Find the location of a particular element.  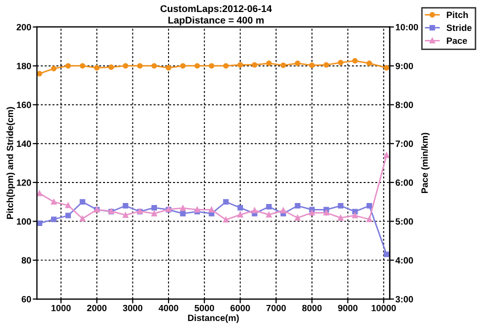

chart-subtitle: LapDistance = 400 m is located at coordinates (216, 21).